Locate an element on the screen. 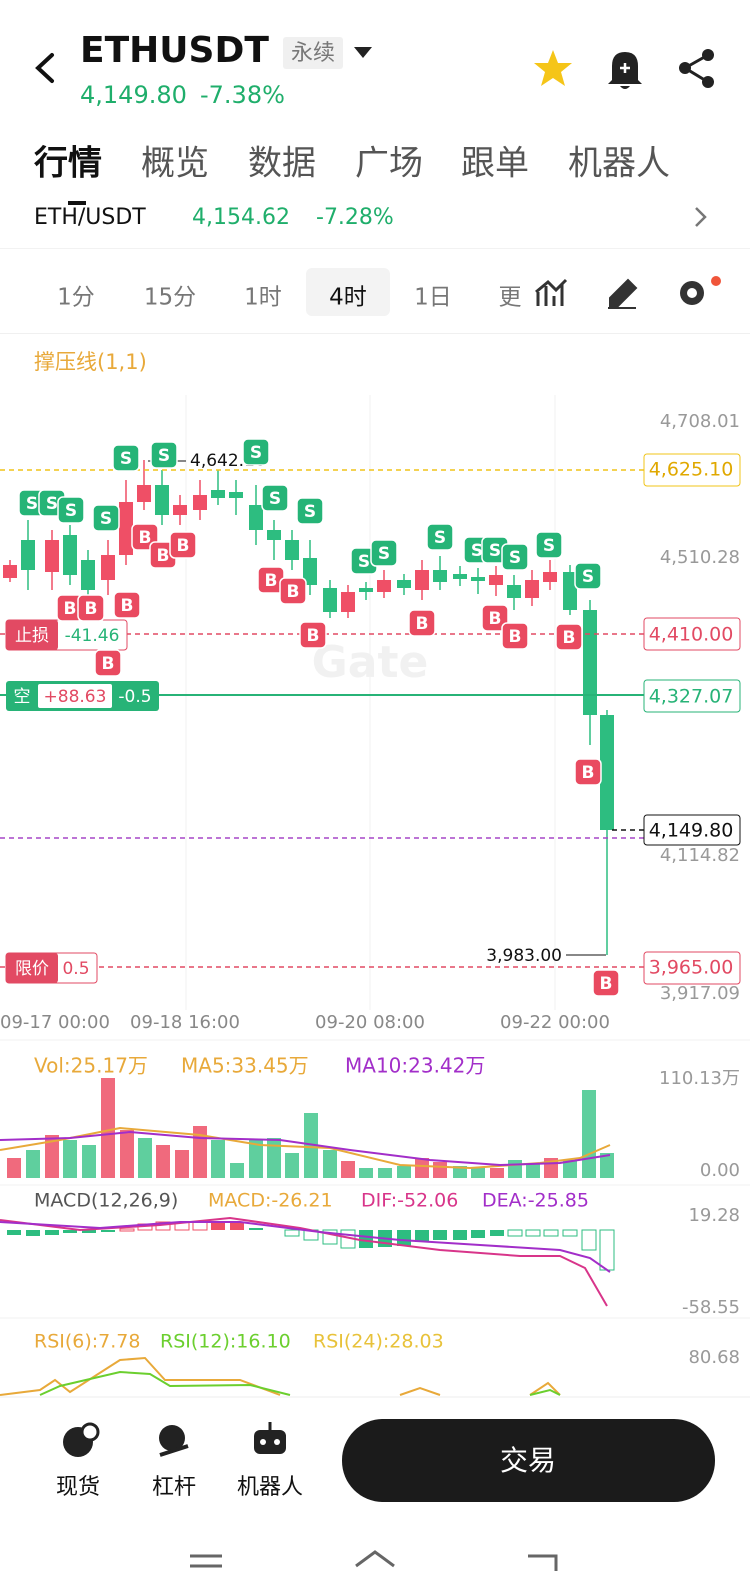 Image resolution: width=750 pixels, height=1571 pixels. position-pnl: +88.63 is located at coordinates (75, 697).